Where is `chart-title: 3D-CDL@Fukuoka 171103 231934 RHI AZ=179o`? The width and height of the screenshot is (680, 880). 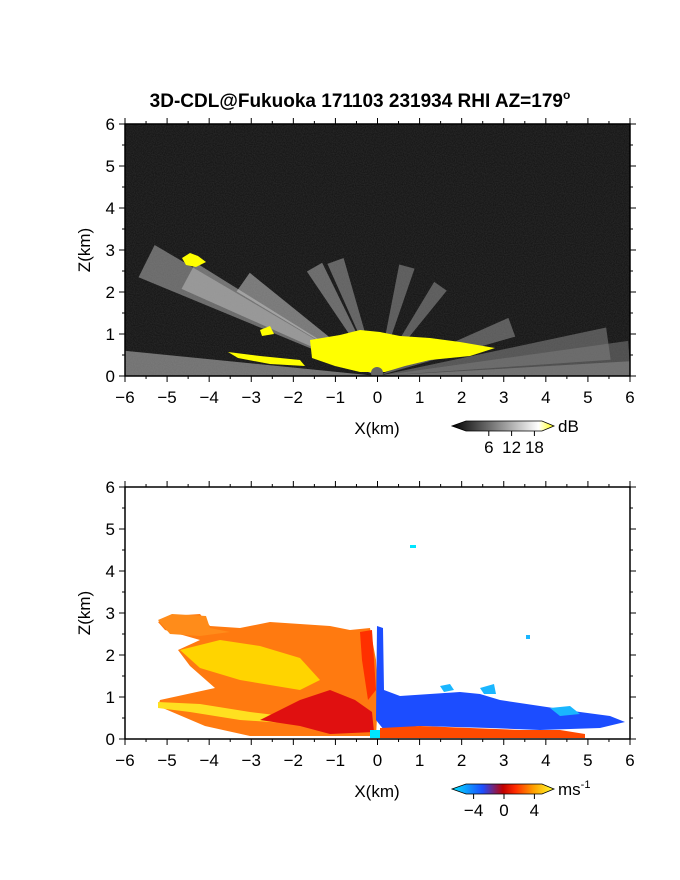 chart-title: 3D-CDL@Fukuoka 171103 231934 RHI AZ=179o is located at coordinates (360, 100).